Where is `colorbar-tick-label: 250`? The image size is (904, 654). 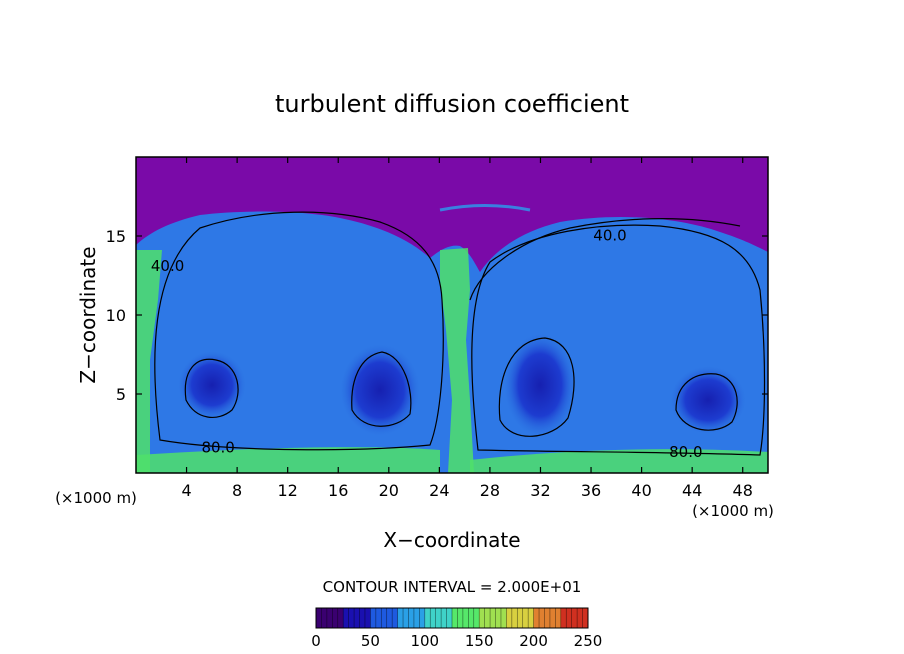
colorbar-tick-label: 250 is located at coordinates (588, 641).